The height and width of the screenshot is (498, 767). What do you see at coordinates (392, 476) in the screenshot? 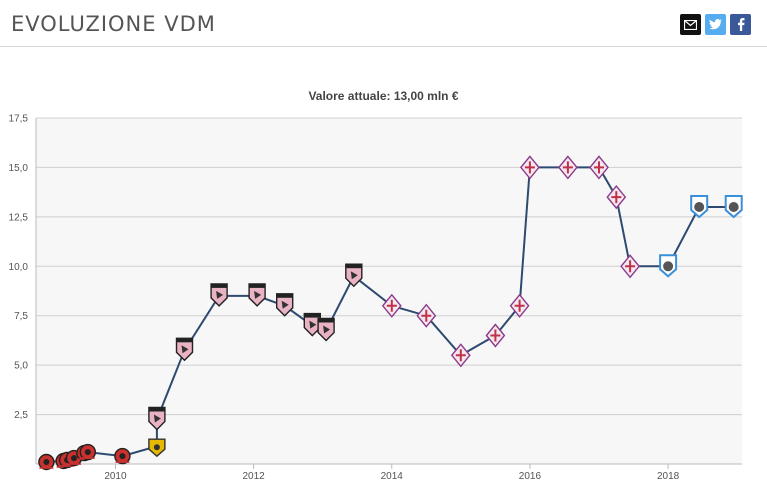
I see `x-tick-label: 2014` at bounding box center [392, 476].